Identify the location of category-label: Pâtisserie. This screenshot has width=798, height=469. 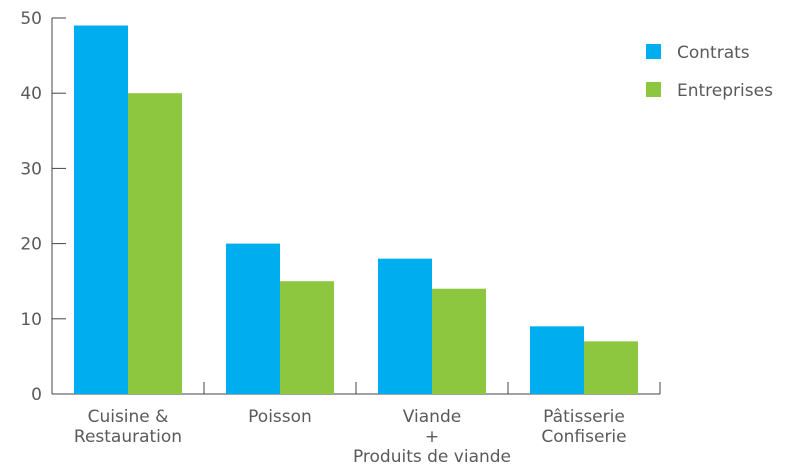
(584, 417).